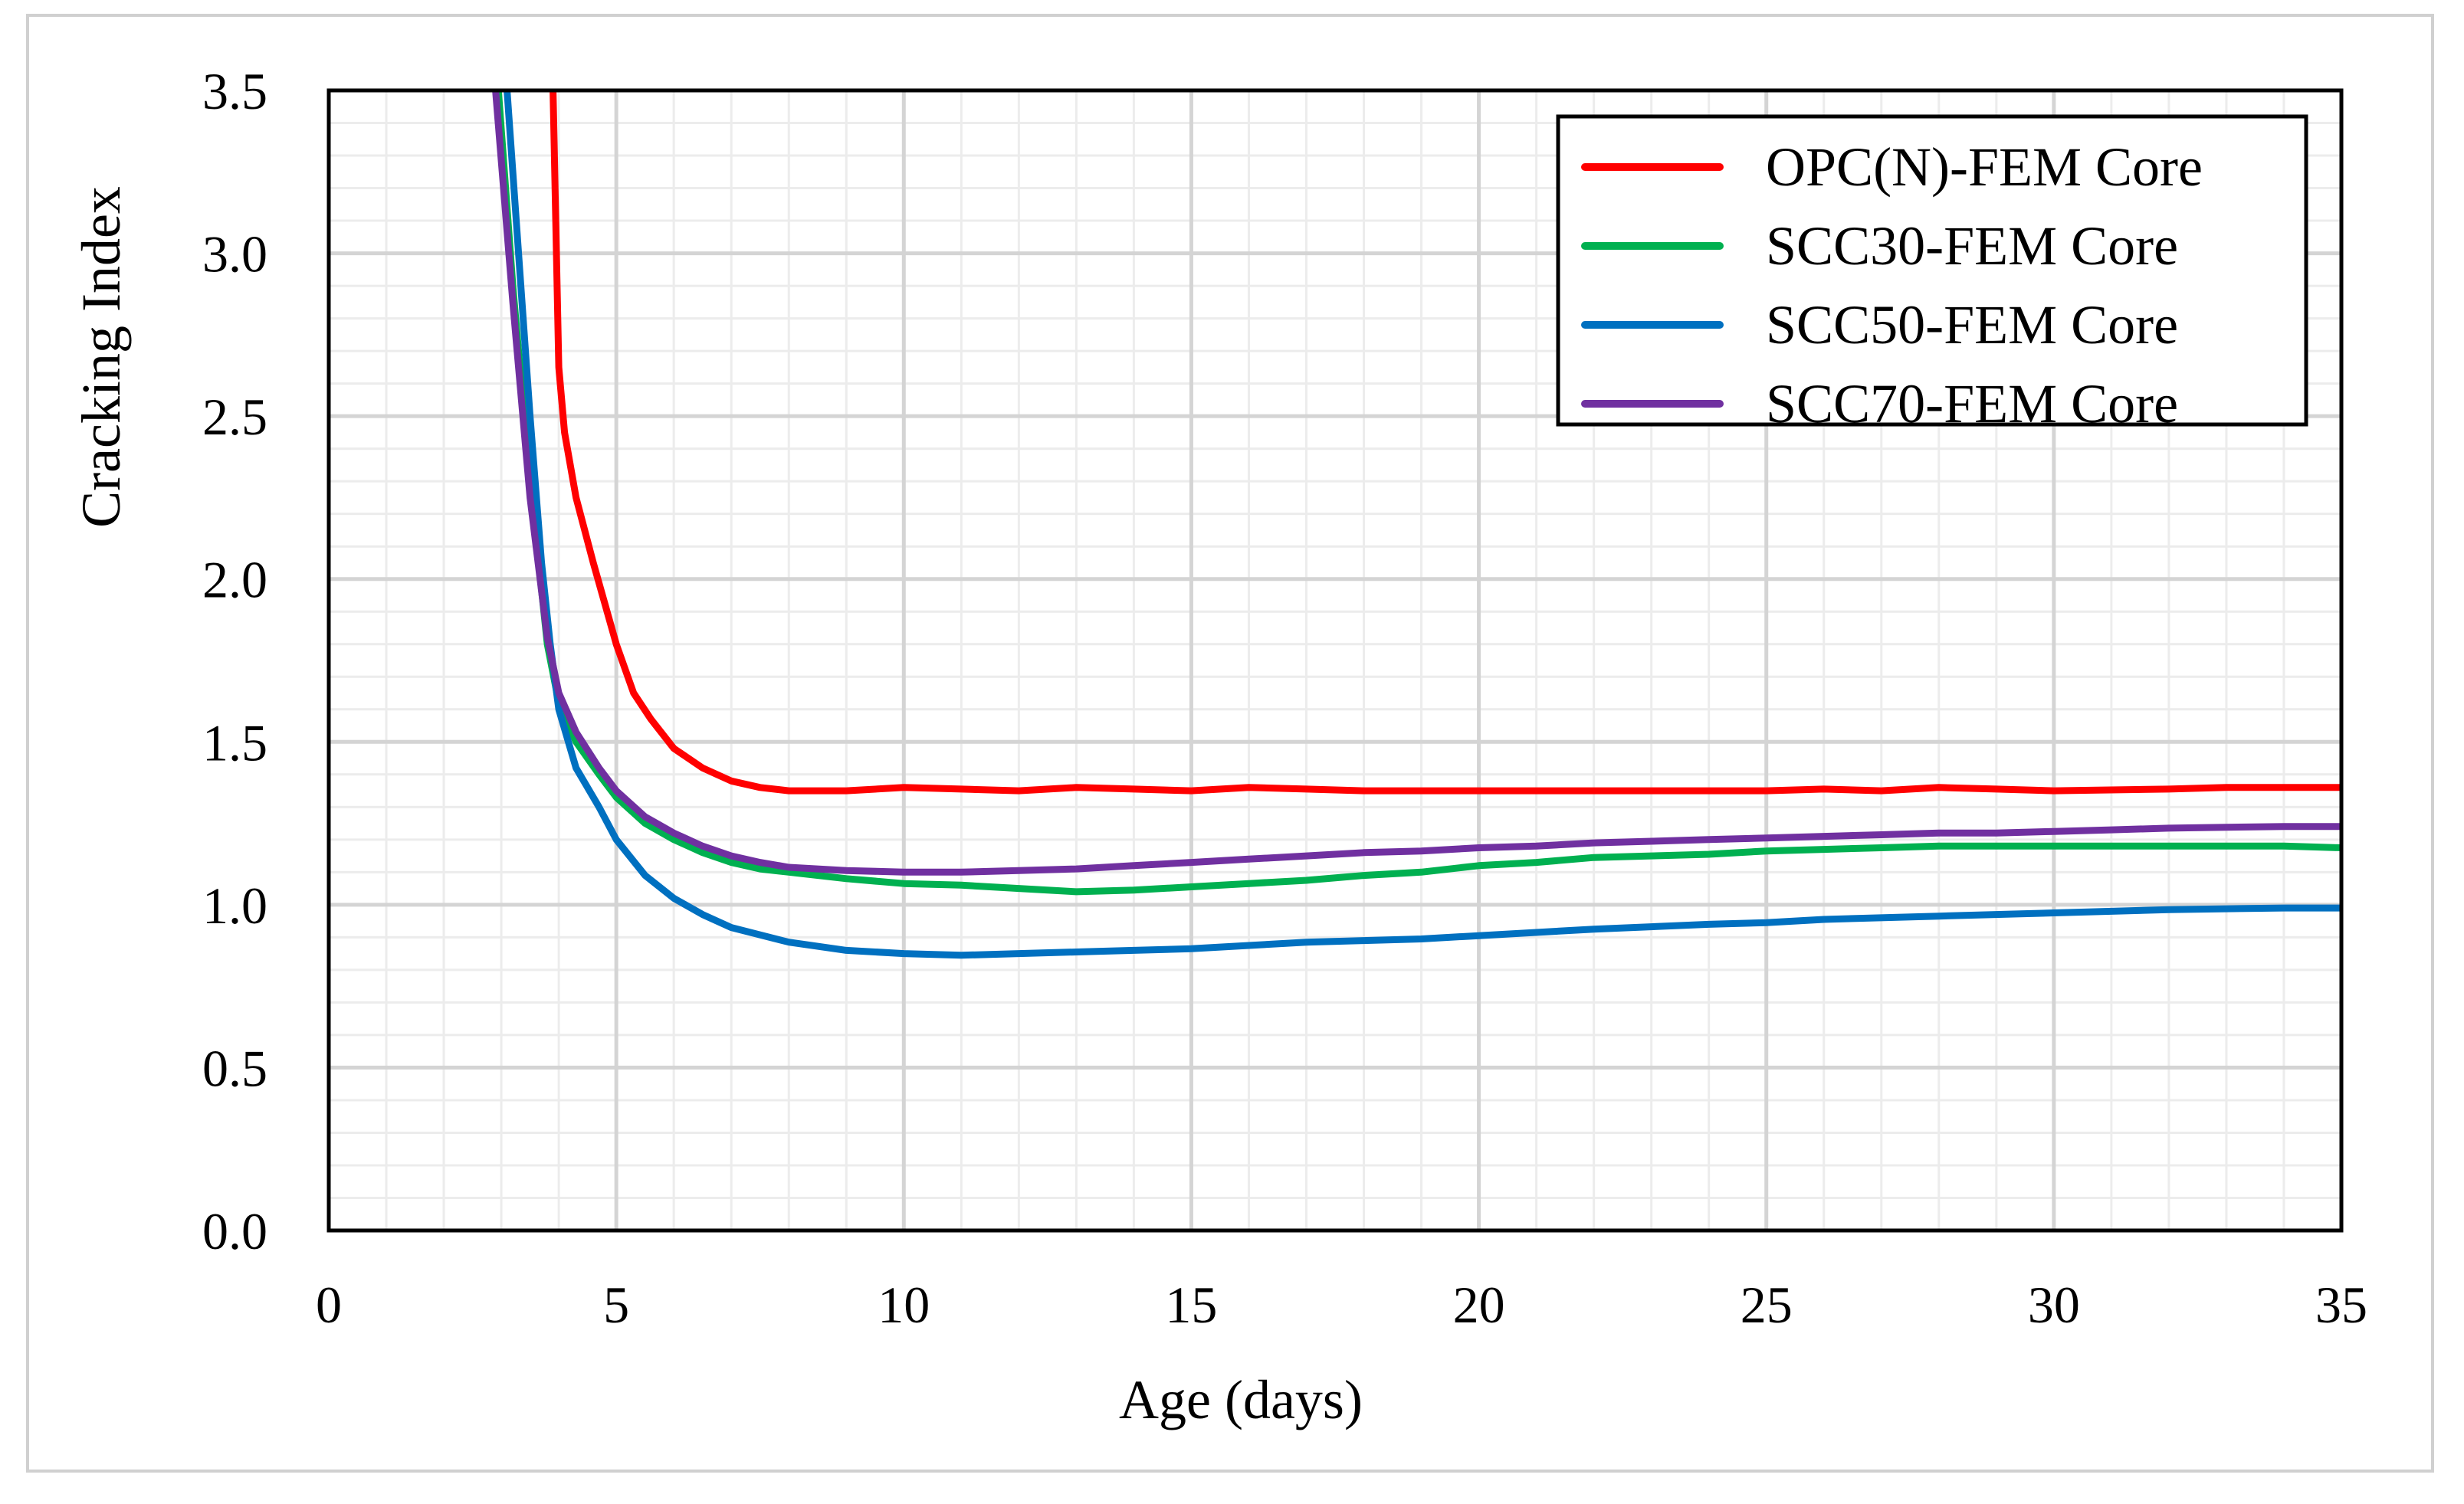 The width and height of the screenshot is (2464, 1504). I want to click on y-tick-label: 0.5, so click(234, 1068).